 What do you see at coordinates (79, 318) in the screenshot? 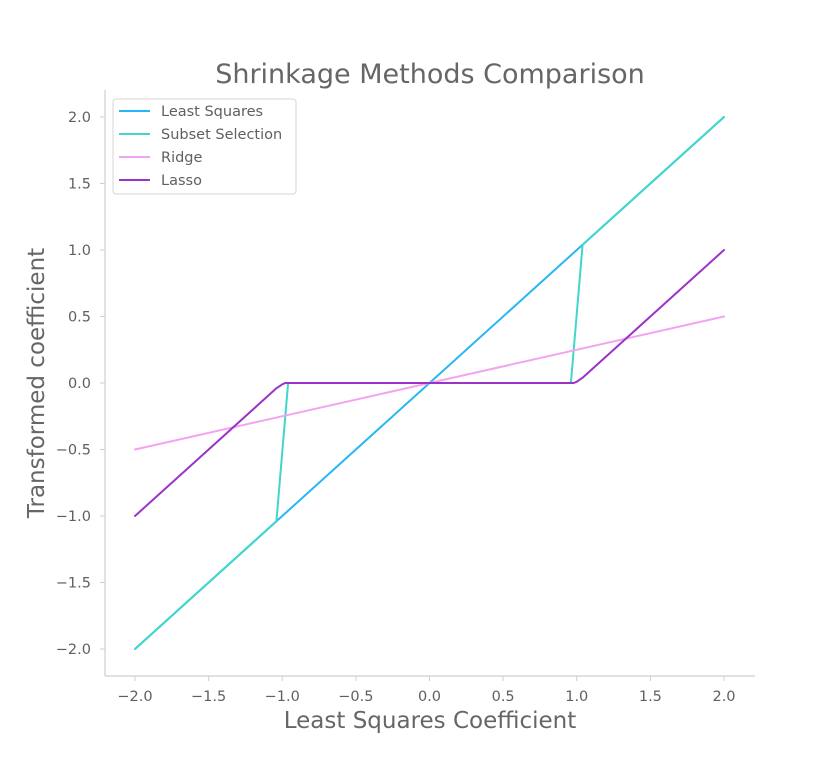
I see `y-tick-label: 0.5` at bounding box center [79, 318].